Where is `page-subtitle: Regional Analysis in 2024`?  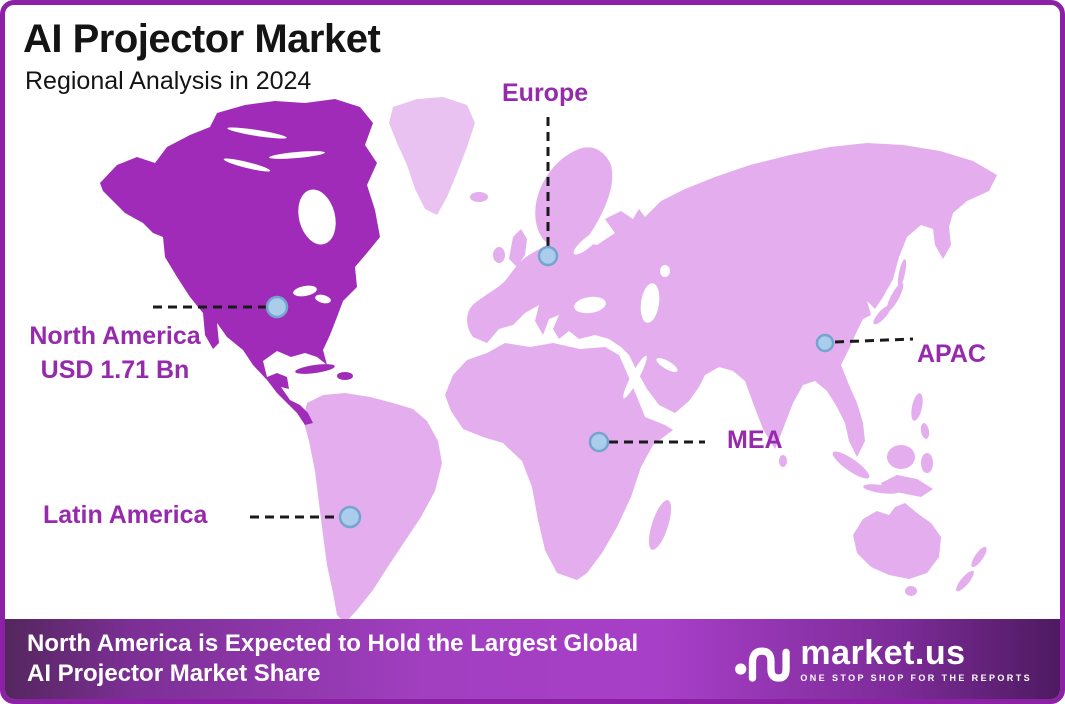 page-subtitle: Regional Analysis in 2024 is located at coordinates (168, 81).